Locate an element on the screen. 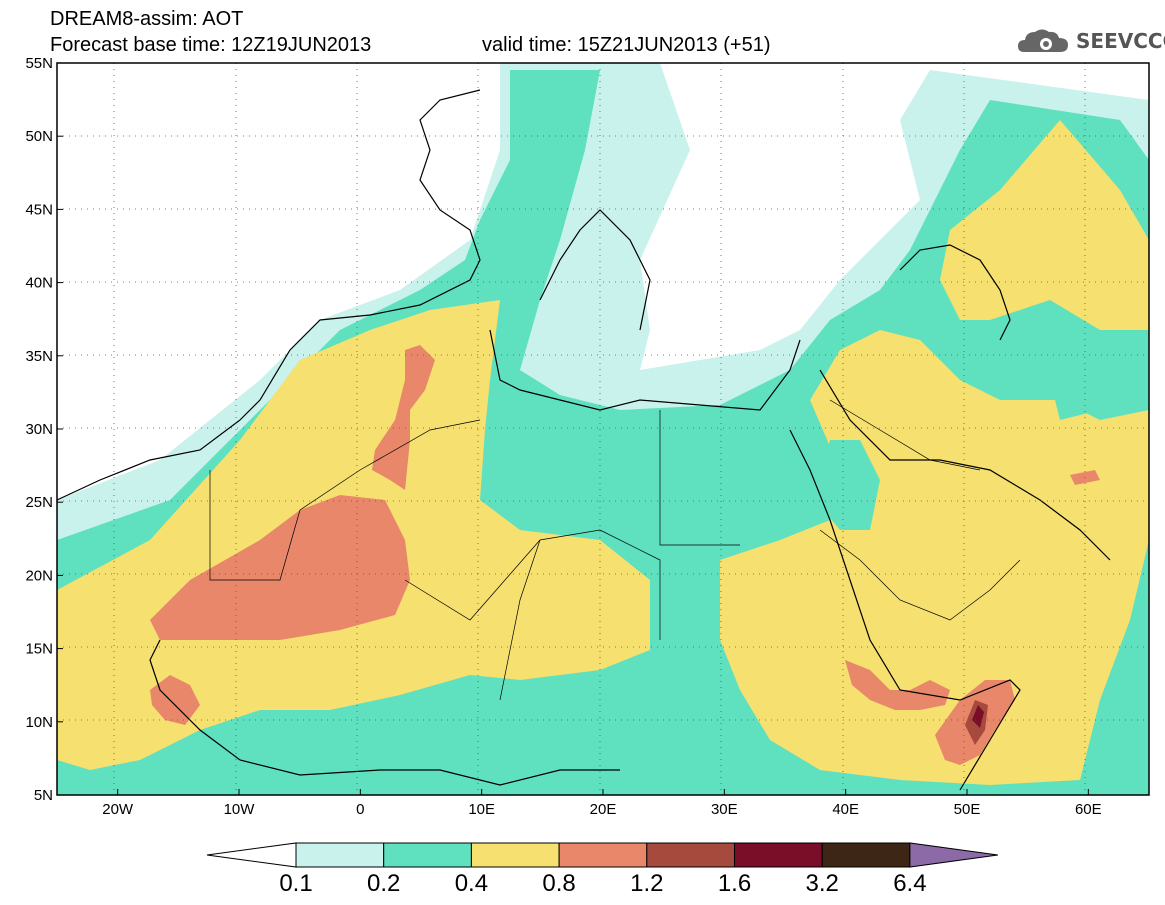  lat-label: 35N is located at coordinates (39, 356).